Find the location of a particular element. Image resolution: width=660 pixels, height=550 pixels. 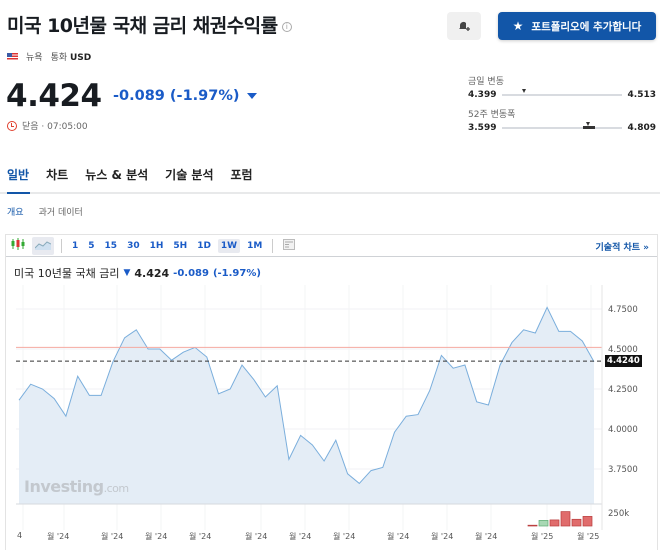

page-title: 미국 10년물 국채 금리 채권수익률 i is located at coordinates (149, 24).